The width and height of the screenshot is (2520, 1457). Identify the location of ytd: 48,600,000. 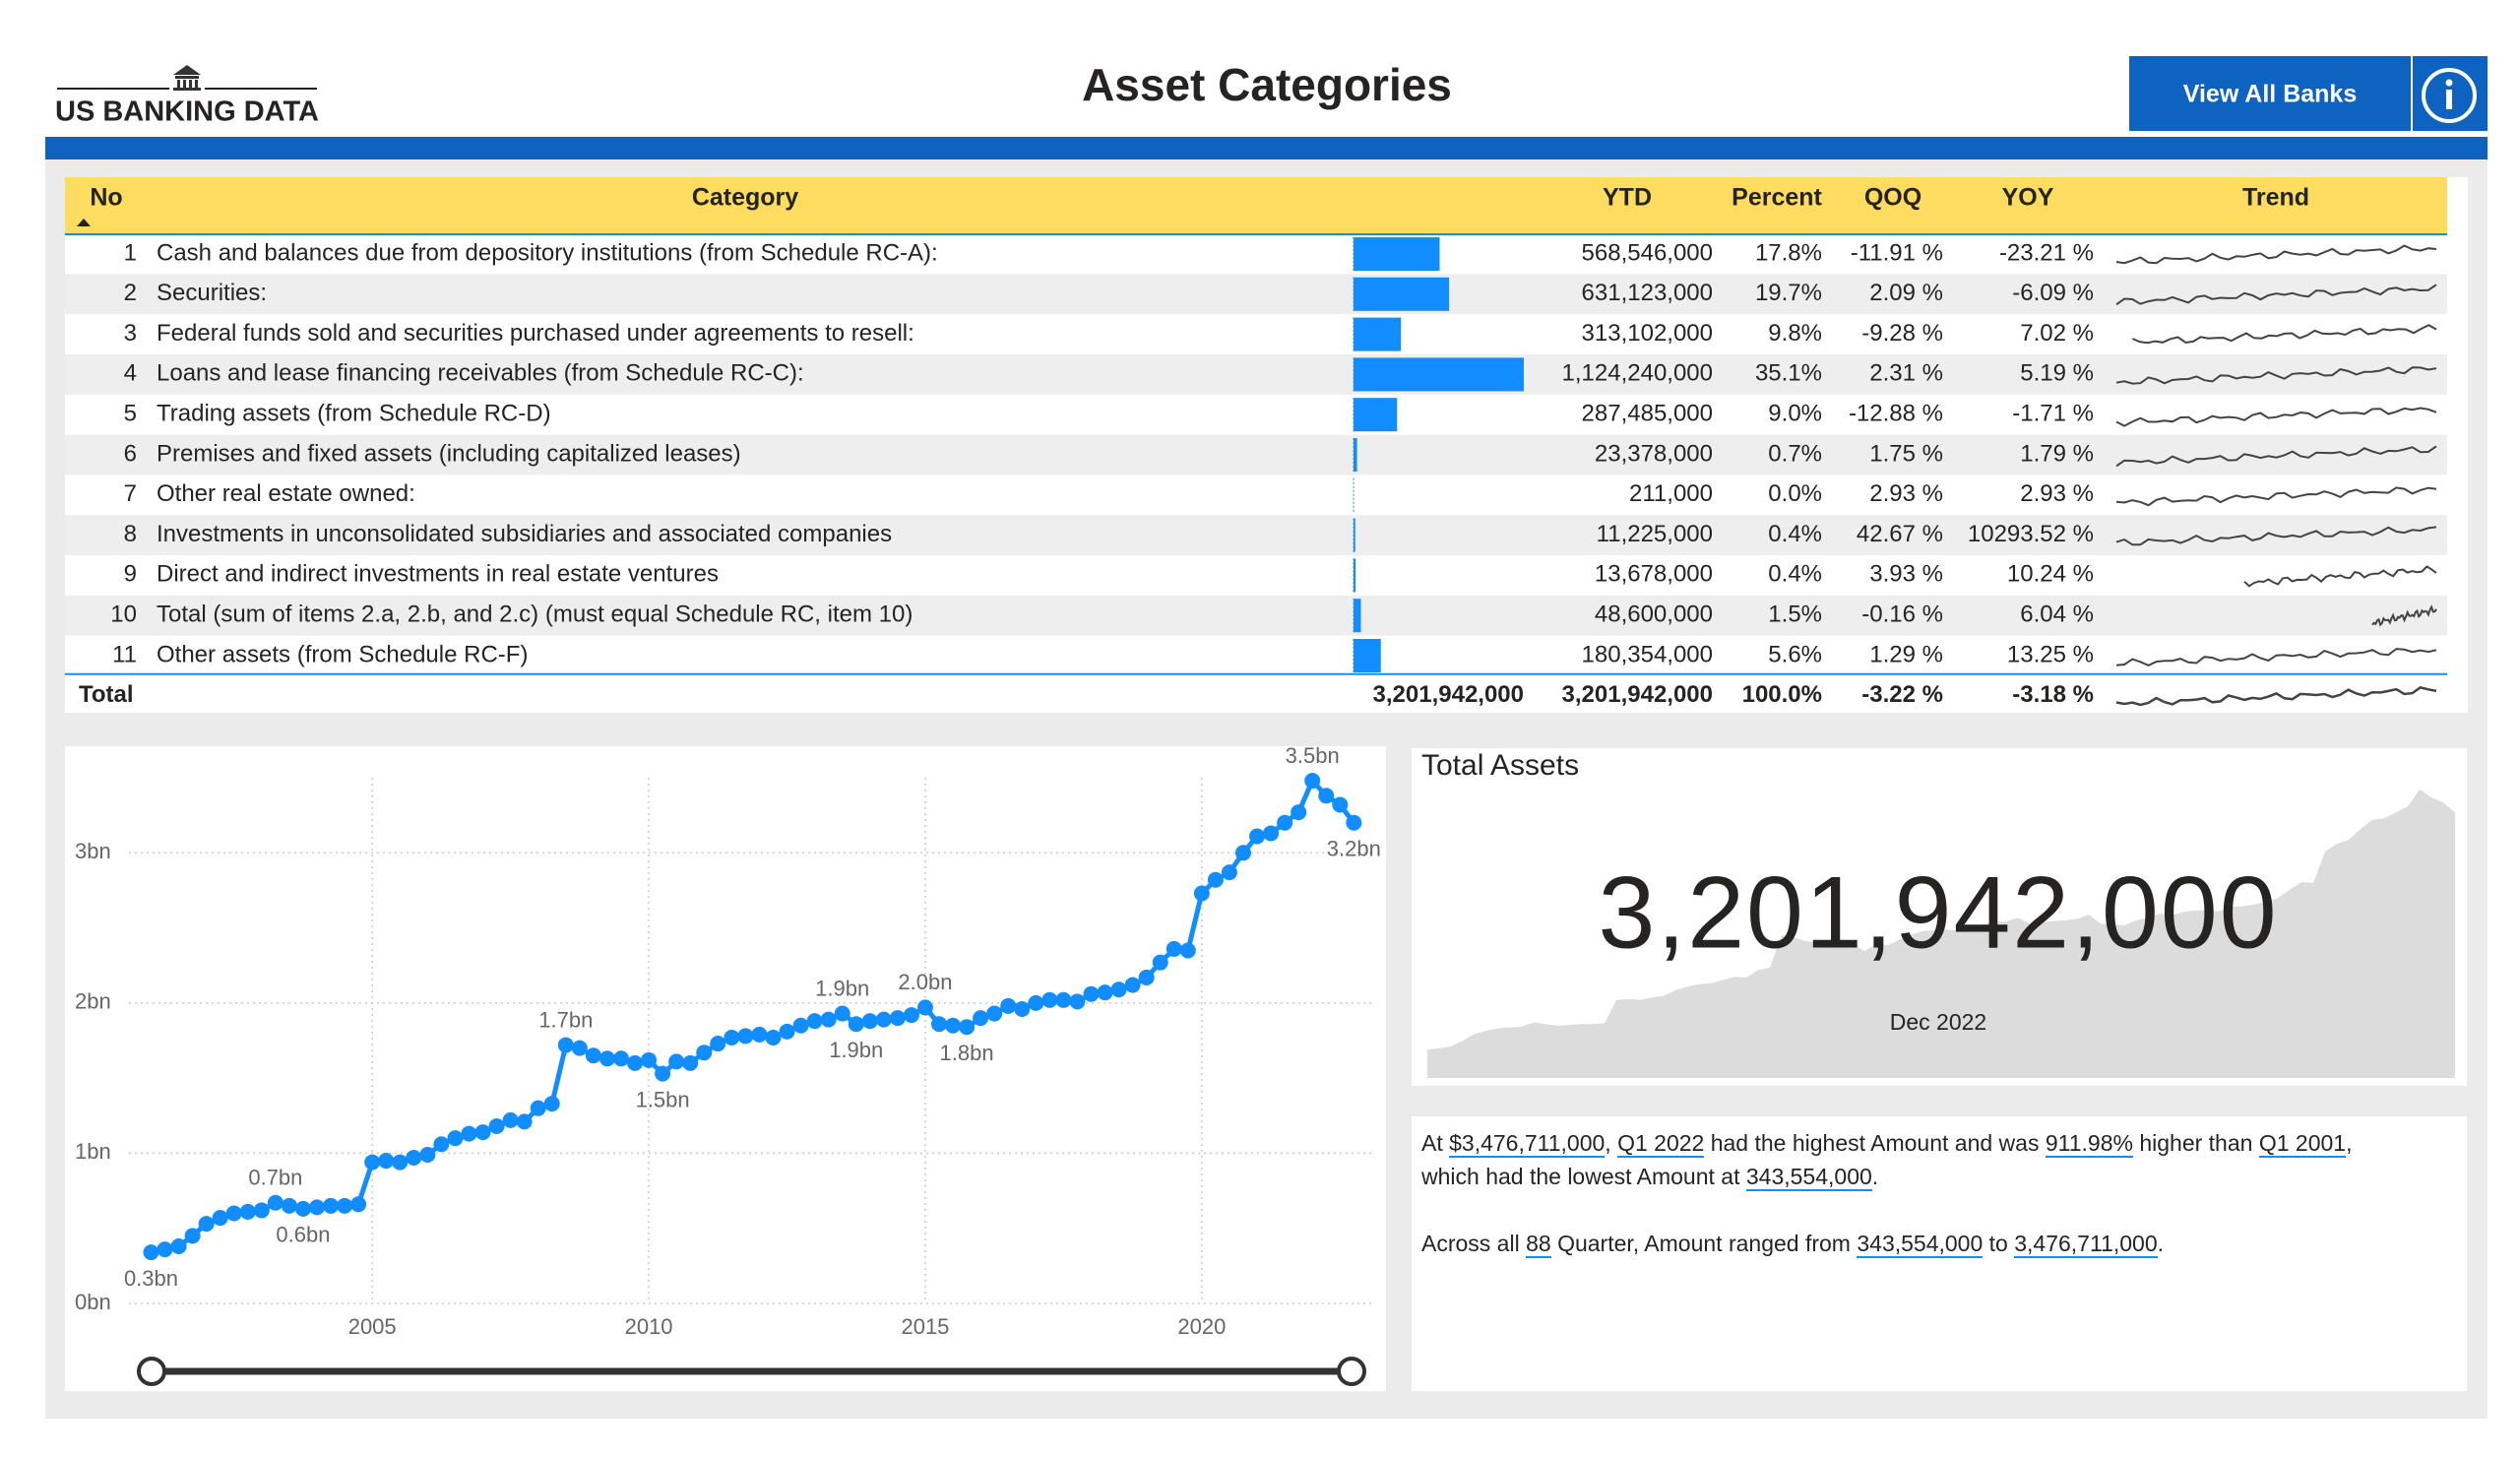
(1654, 615).